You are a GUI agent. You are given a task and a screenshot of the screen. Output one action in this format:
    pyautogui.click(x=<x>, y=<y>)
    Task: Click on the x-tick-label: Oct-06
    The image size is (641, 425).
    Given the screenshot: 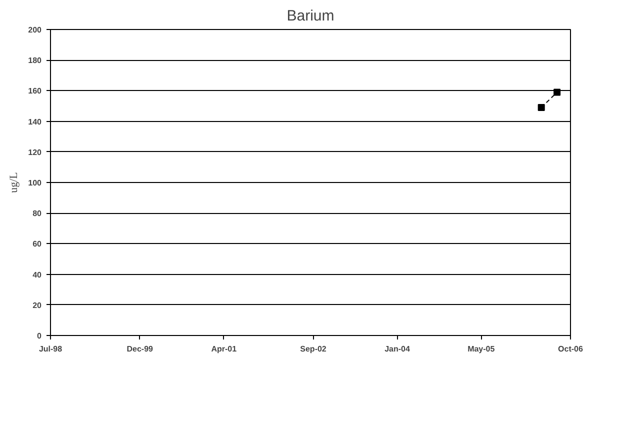 What is the action you would take?
    pyautogui.click(x=571, y=349)
    